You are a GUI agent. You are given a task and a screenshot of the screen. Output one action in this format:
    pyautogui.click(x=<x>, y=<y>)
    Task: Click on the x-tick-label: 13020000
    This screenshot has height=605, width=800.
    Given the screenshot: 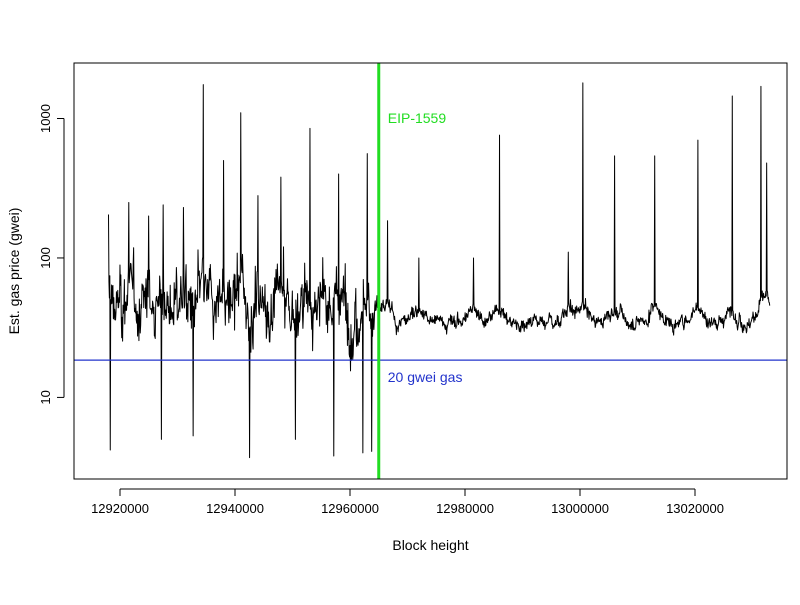 What is the action you would take?
    pyautogui.click(x=695, y=508)
    